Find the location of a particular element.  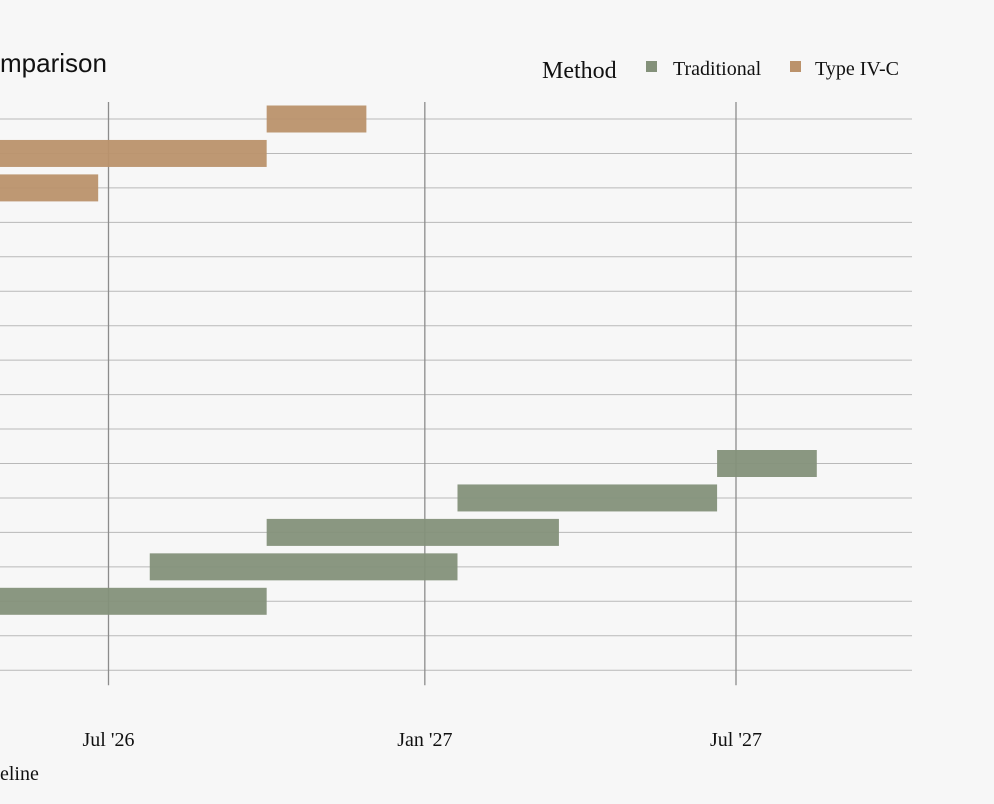

x-axis-label: eline is located at coordinates (19, 774).